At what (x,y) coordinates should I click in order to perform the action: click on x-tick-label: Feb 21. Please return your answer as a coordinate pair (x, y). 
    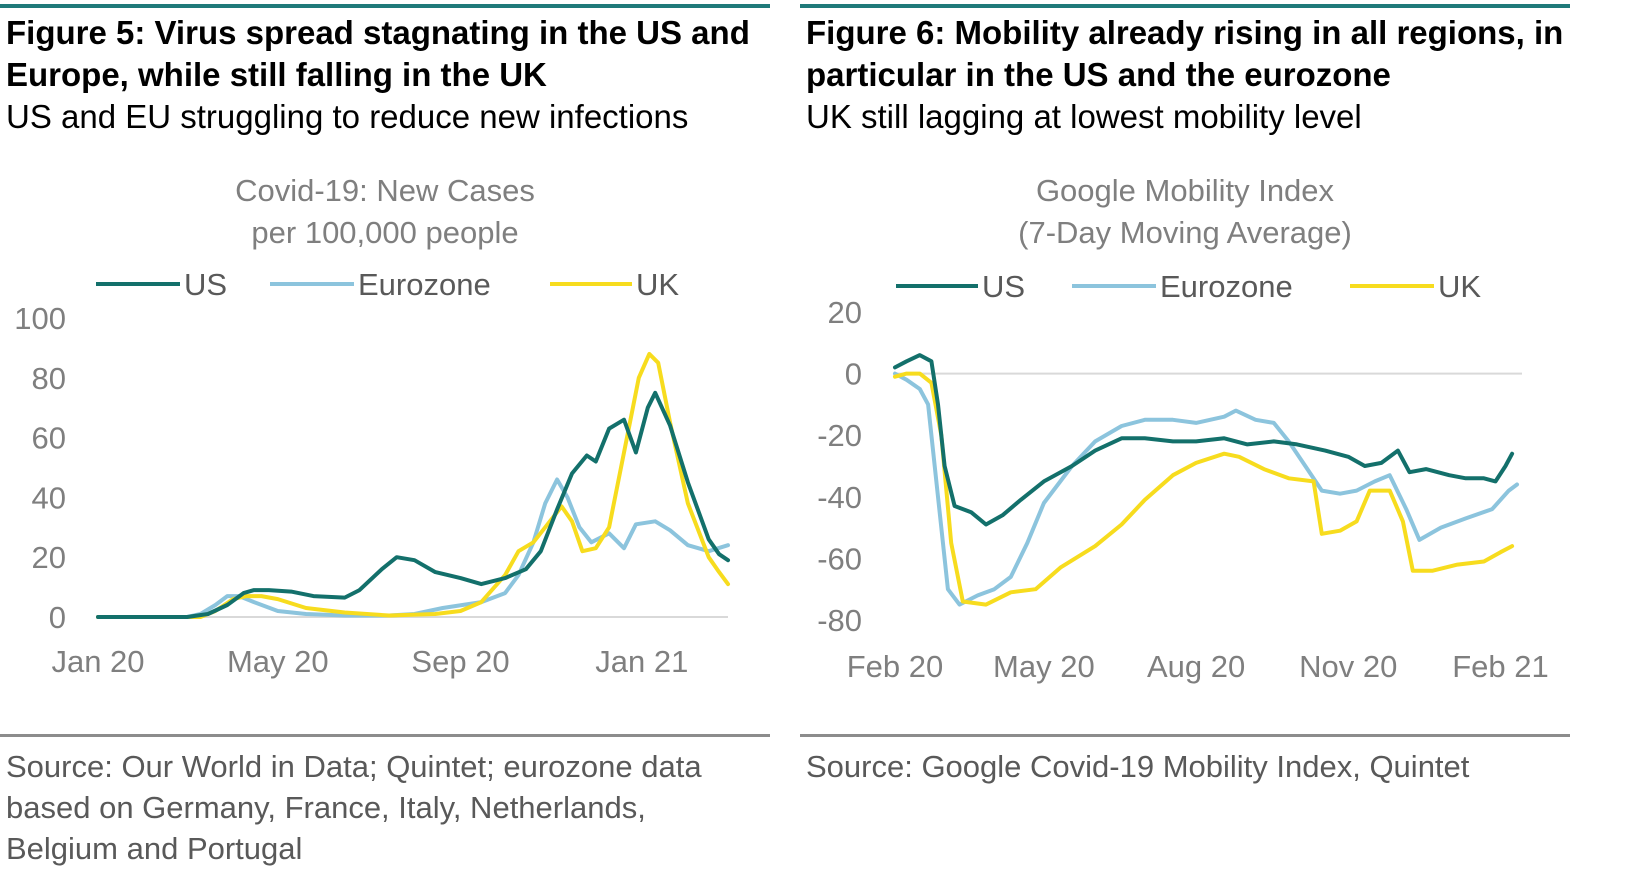
    Looking at the image, I should click on (1500, 666).